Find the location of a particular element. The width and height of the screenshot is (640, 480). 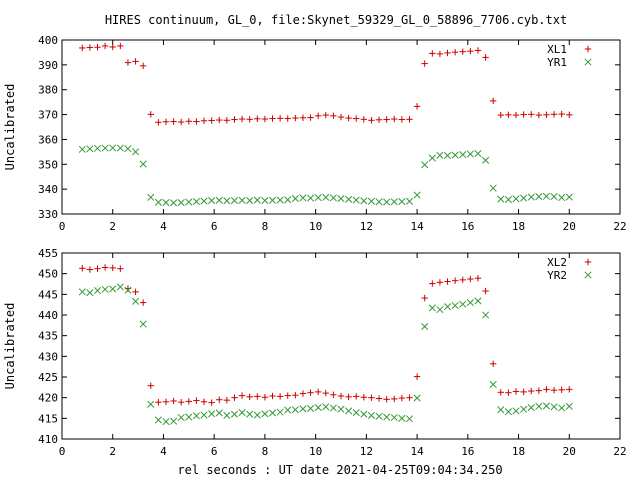

x-tick-label: 14 is located at coordinates (417, 451).